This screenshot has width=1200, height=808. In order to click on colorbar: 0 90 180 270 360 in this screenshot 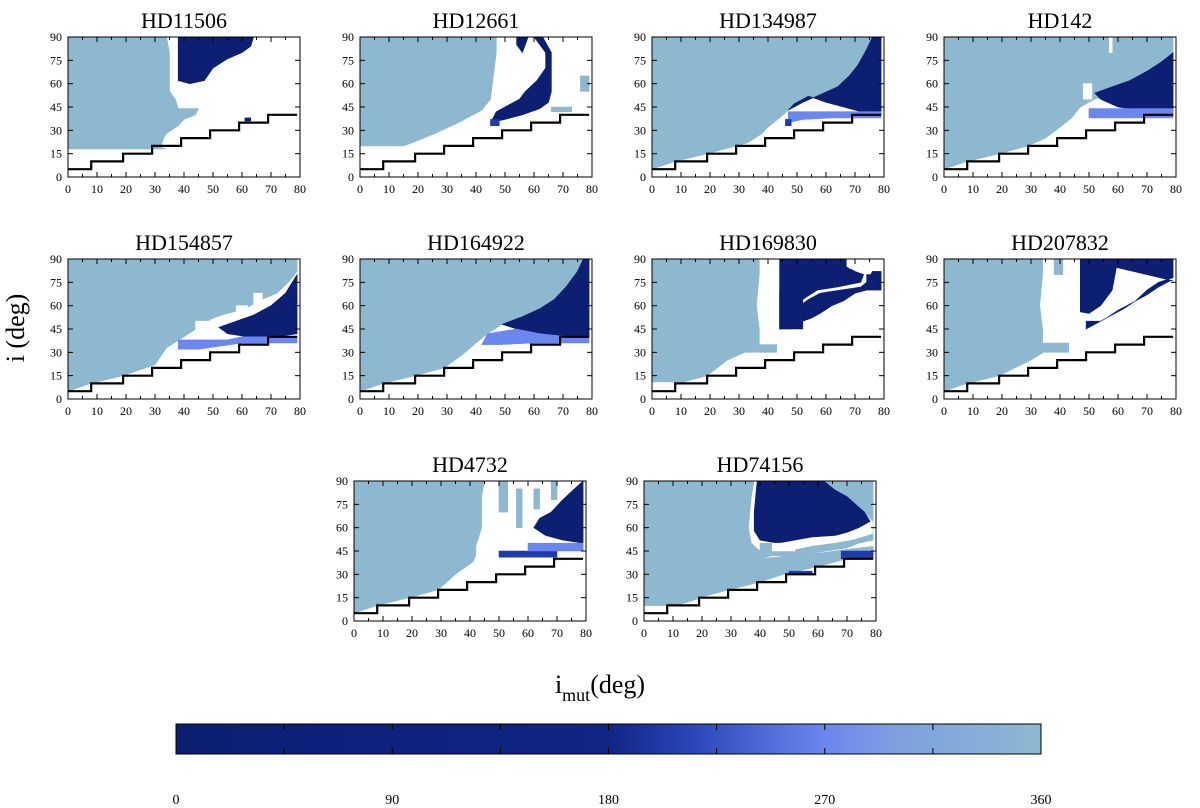, I will do `click(612, 765)`.